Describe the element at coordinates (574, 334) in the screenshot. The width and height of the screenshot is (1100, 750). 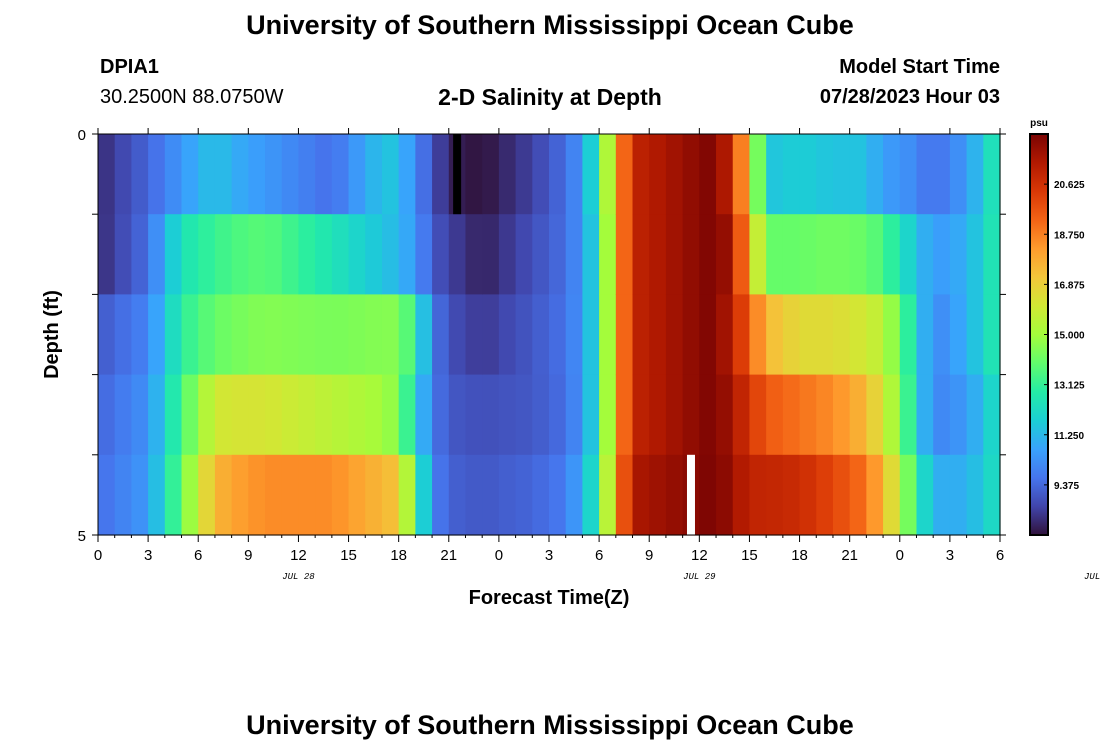
I see `heatmap-markers` at that location.